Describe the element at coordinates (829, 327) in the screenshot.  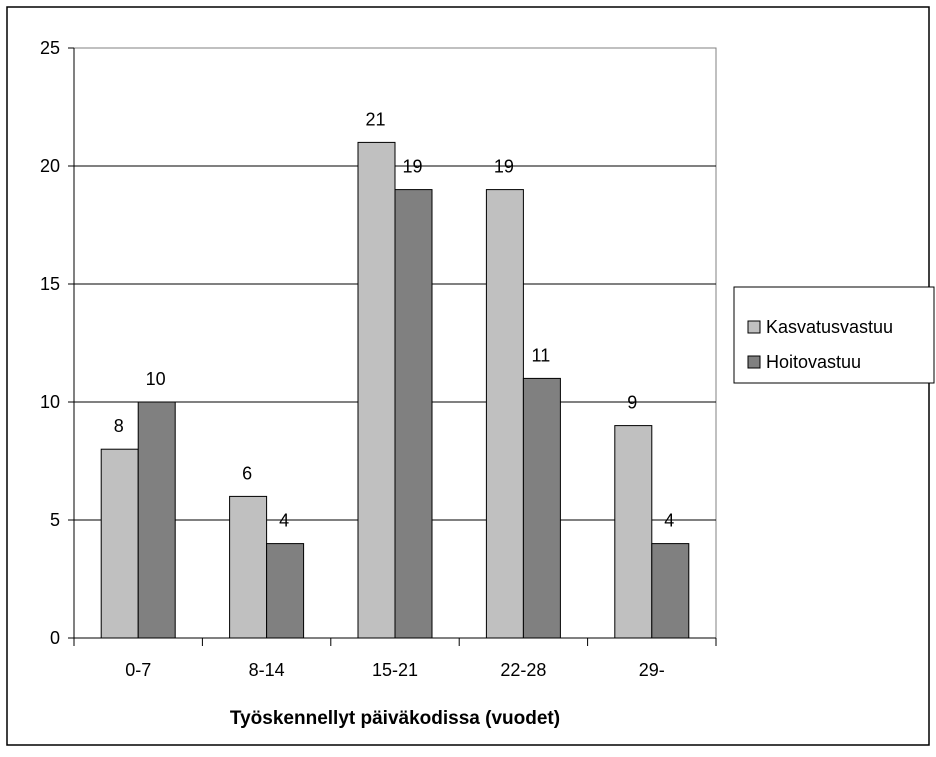
I see `legend-label-kasvatusvastuu: Kasvatusvastuu` at that location.